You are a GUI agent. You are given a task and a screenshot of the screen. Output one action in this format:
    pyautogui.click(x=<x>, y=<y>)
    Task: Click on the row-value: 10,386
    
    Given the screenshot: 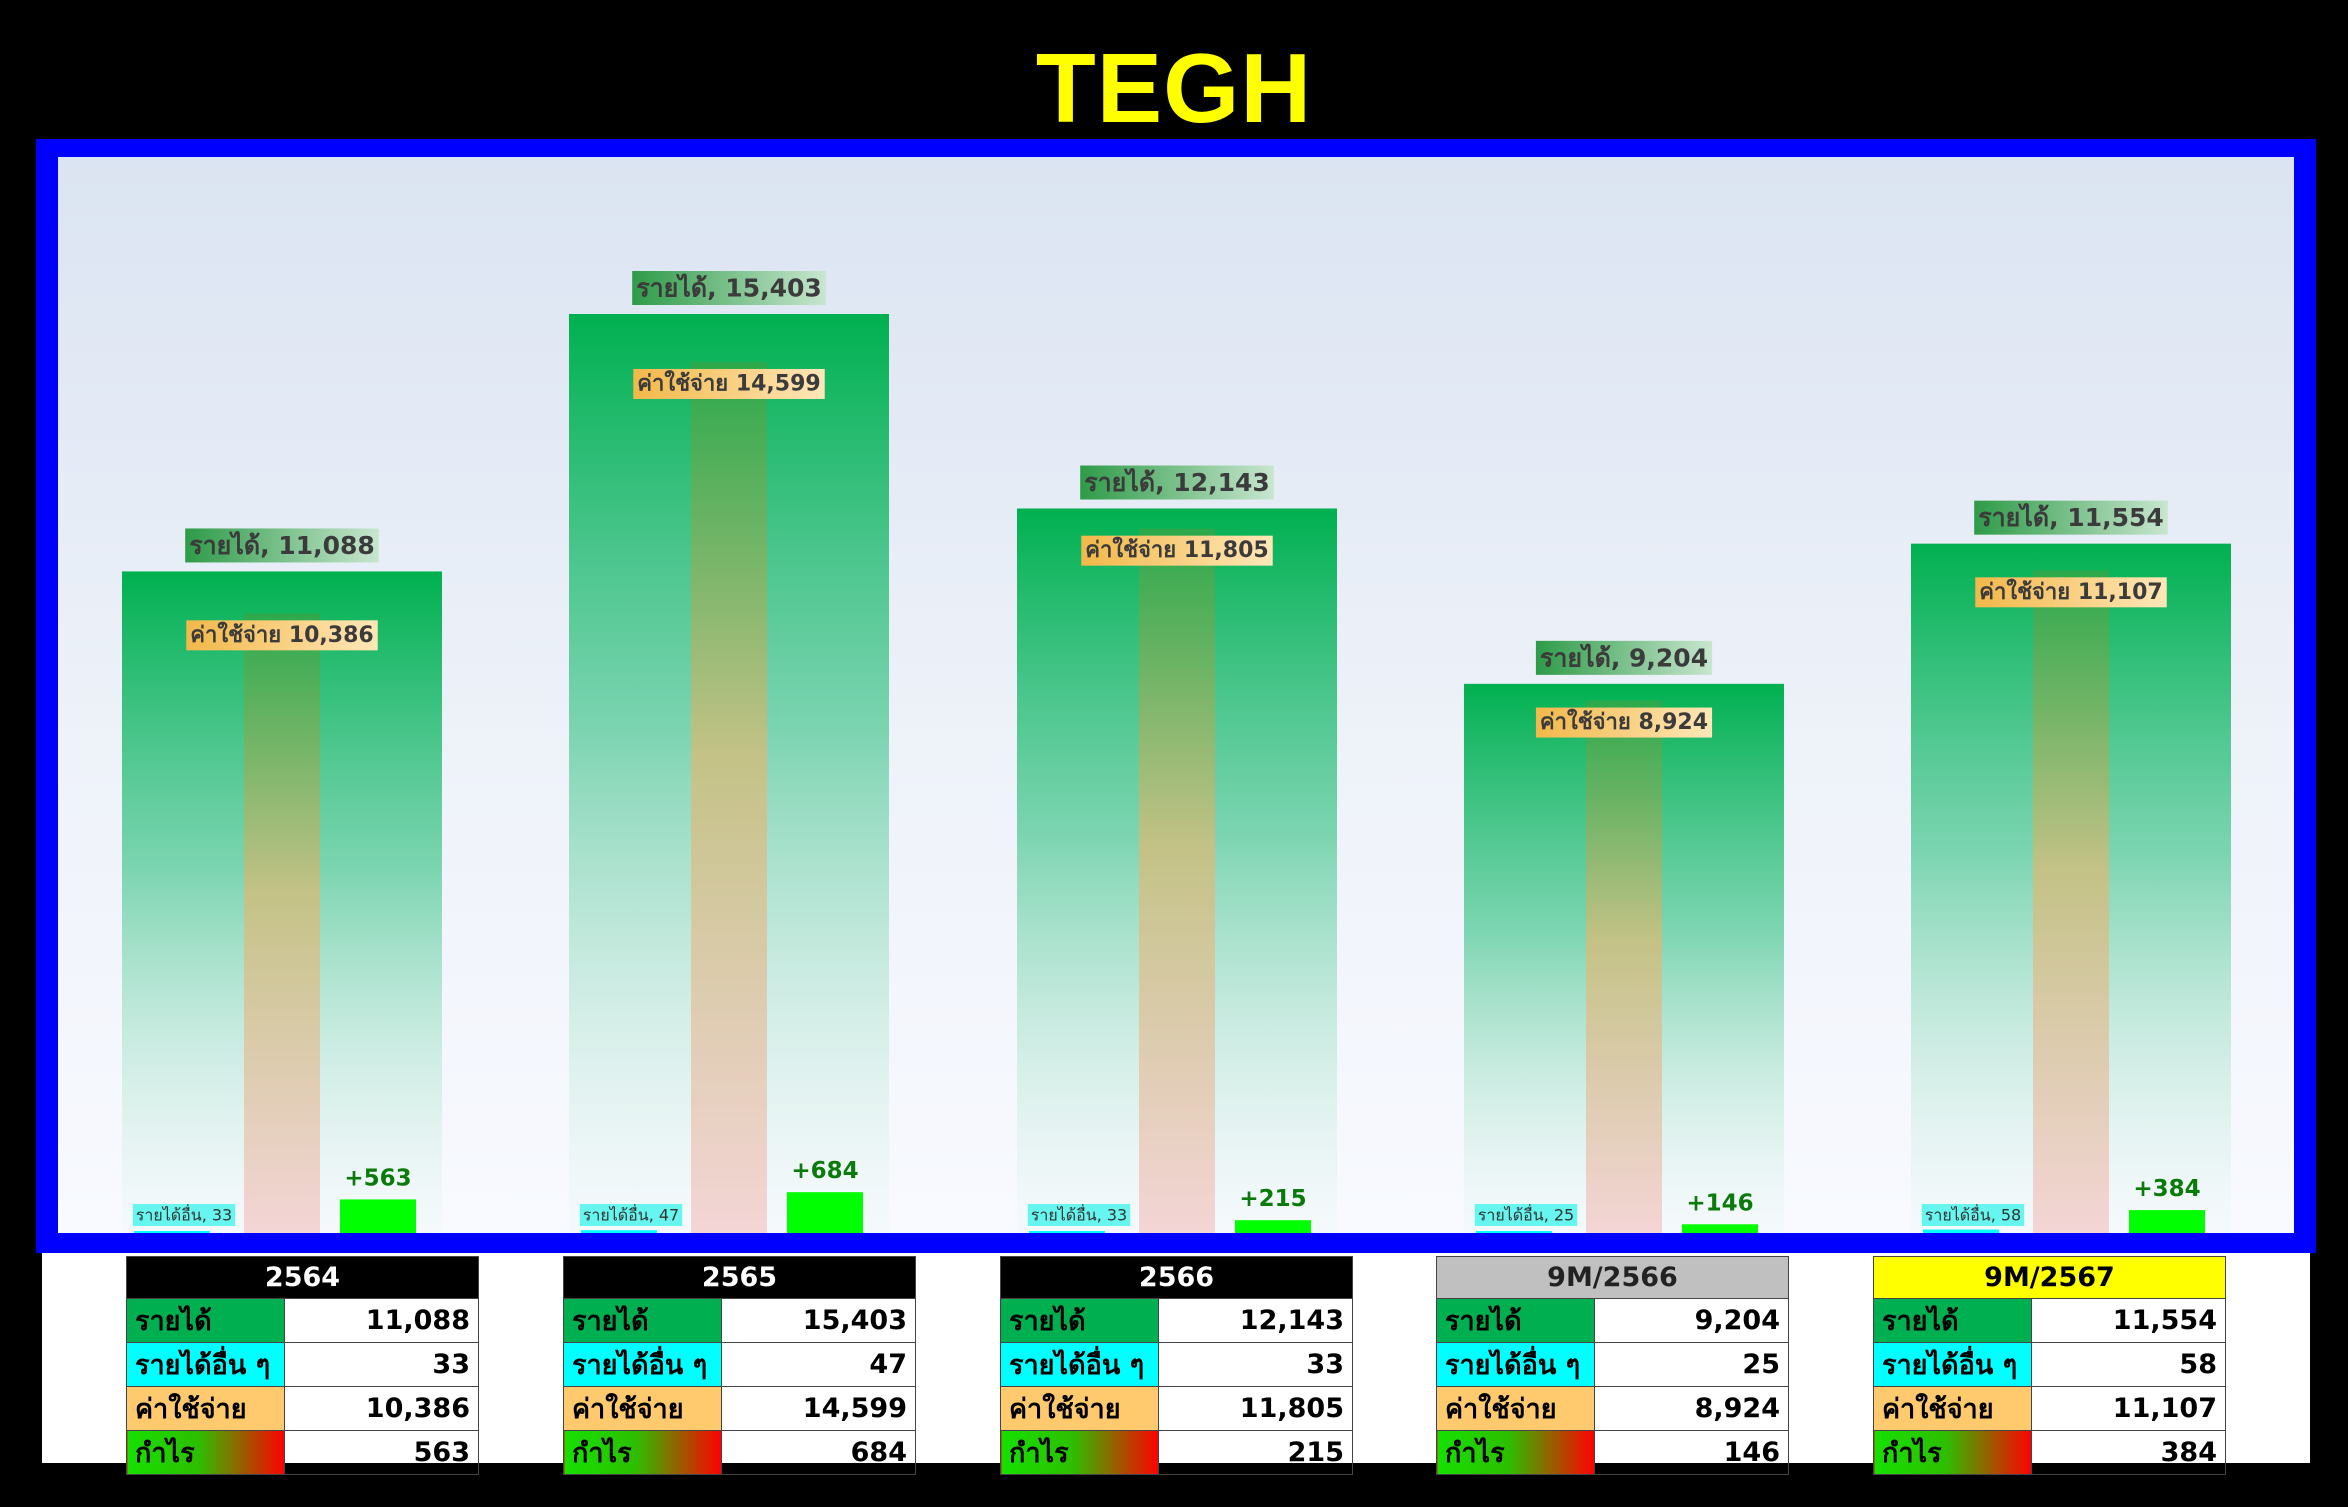 What is the action you would take?
    pyautogui.click(x=381, y=1408)
    